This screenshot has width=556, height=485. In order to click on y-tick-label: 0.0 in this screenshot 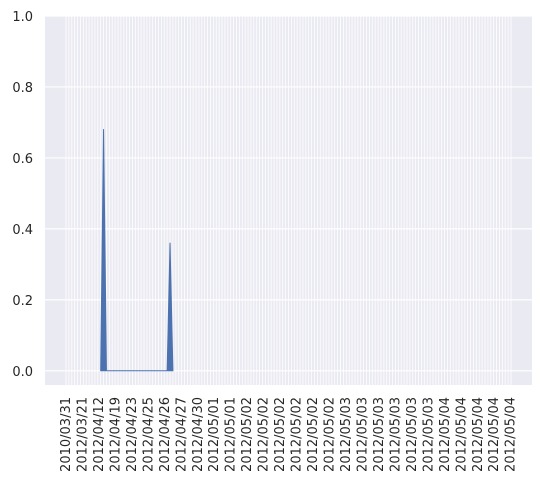, I will do `click(22, 372)`.